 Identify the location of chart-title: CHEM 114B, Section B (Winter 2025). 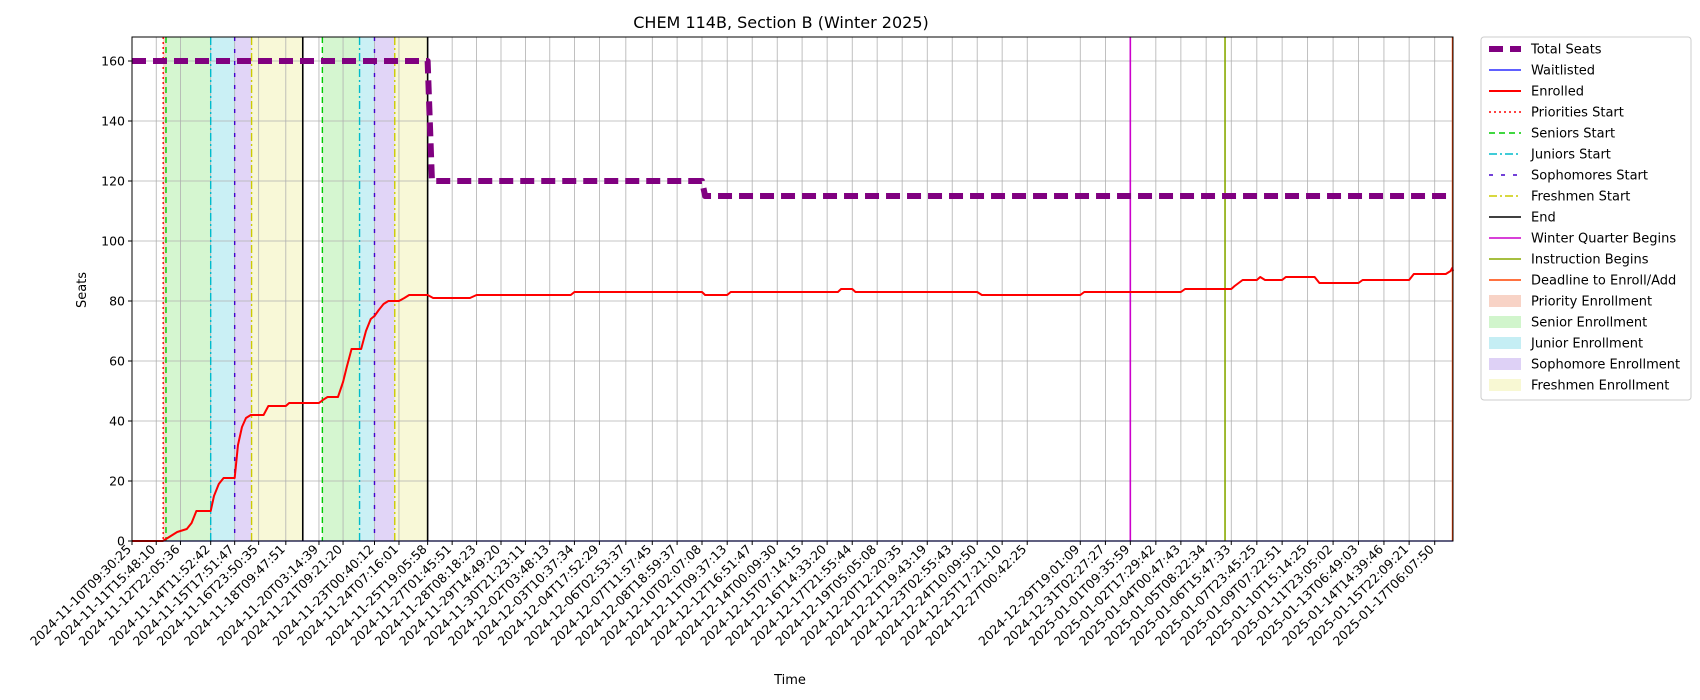
(781, 22).